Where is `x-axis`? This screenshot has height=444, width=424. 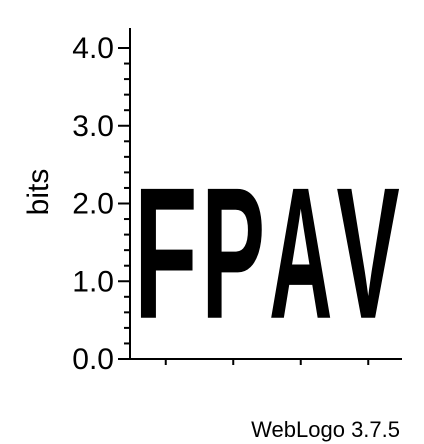
x-axis is located at coordinates (266, 361).